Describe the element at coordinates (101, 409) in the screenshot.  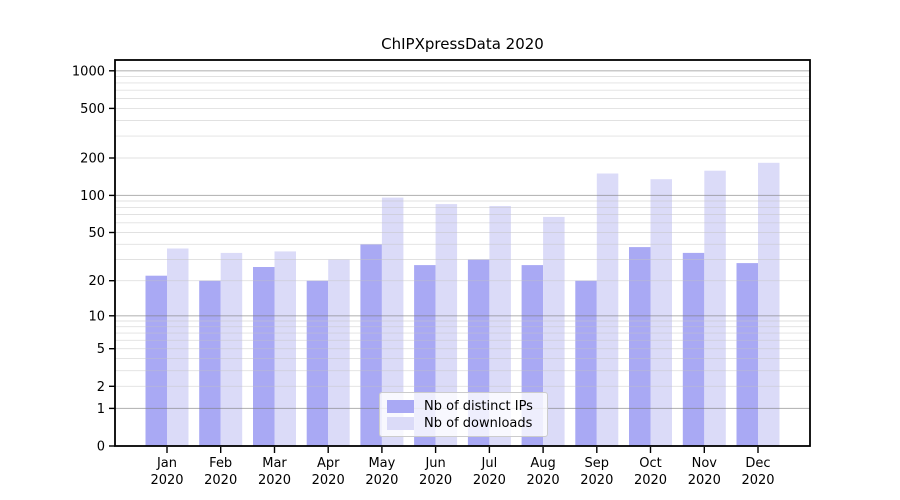
I see `y-tick-label: 1` at that location.